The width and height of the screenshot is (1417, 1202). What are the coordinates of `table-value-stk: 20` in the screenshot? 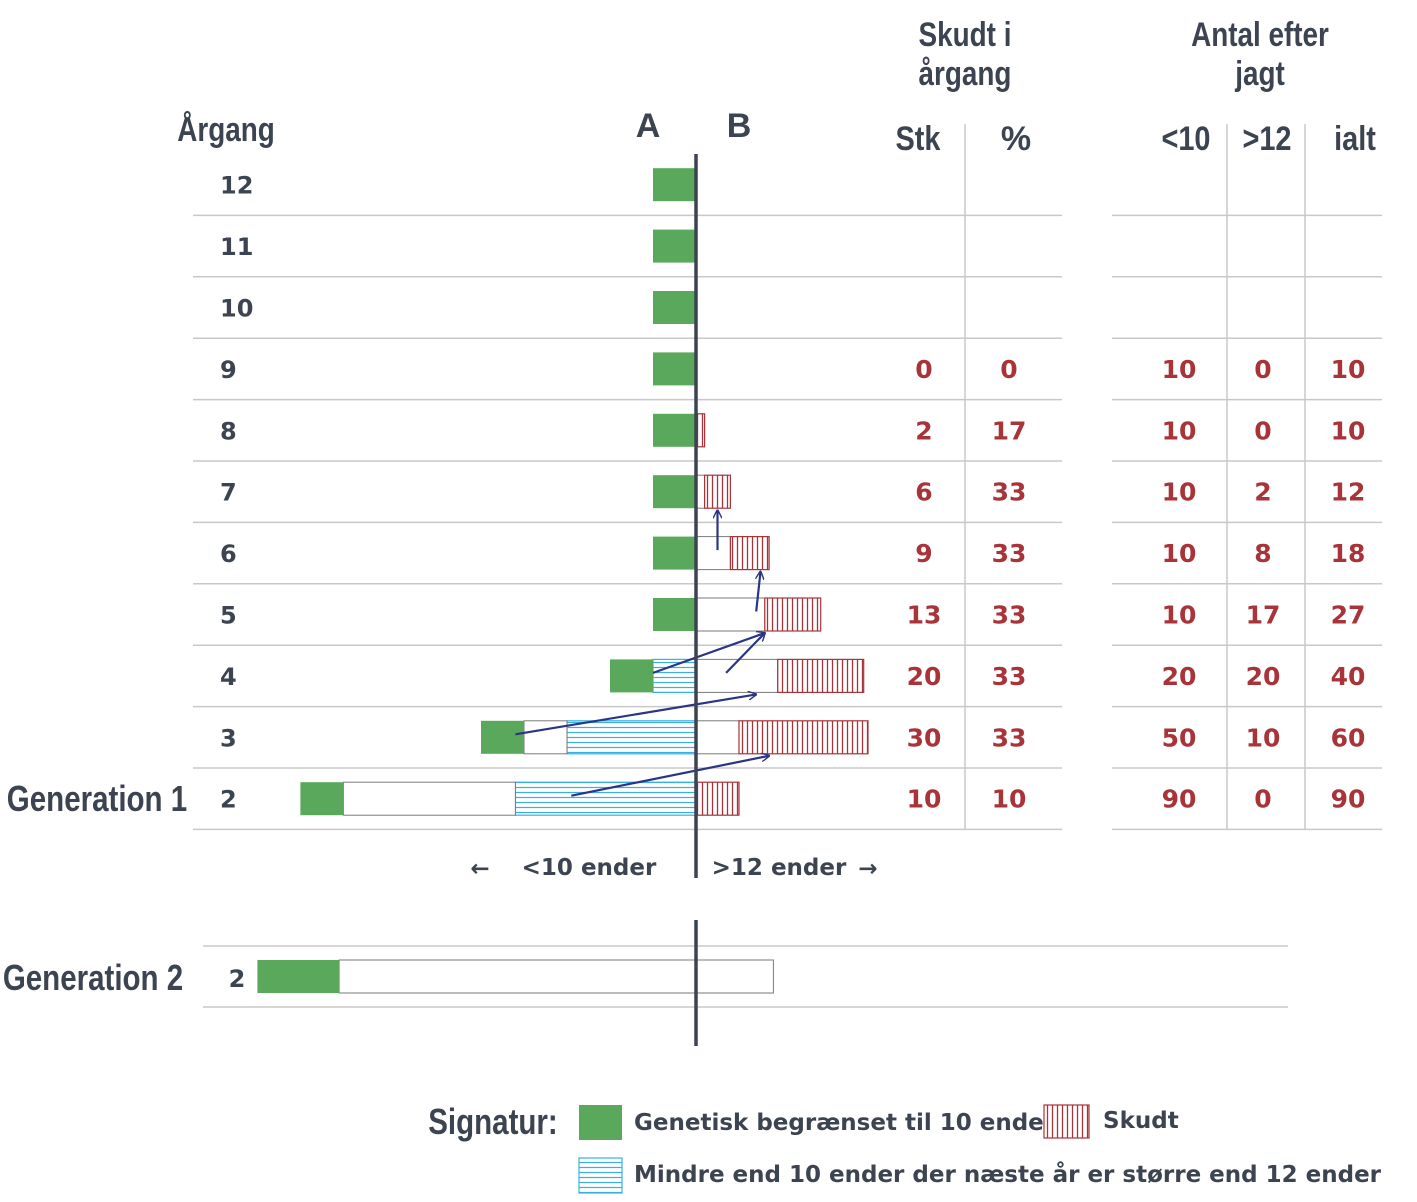 It's located at (924, 676).